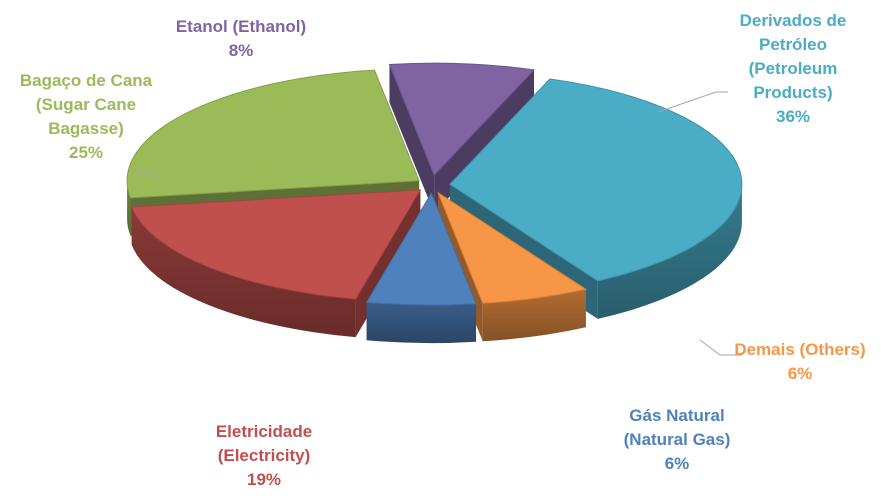  I want to click on slice-label-line-2-0: Gás Natural, so click(676, 415).